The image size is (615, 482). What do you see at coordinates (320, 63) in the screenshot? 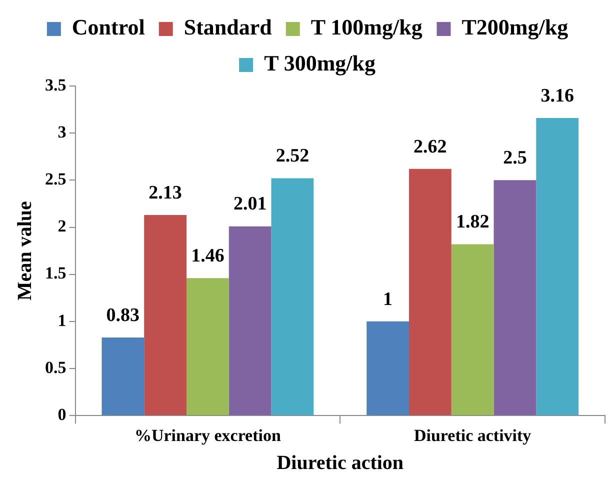
I see `legend-label: T 300mg/kg` at bounding box center [320, 63].